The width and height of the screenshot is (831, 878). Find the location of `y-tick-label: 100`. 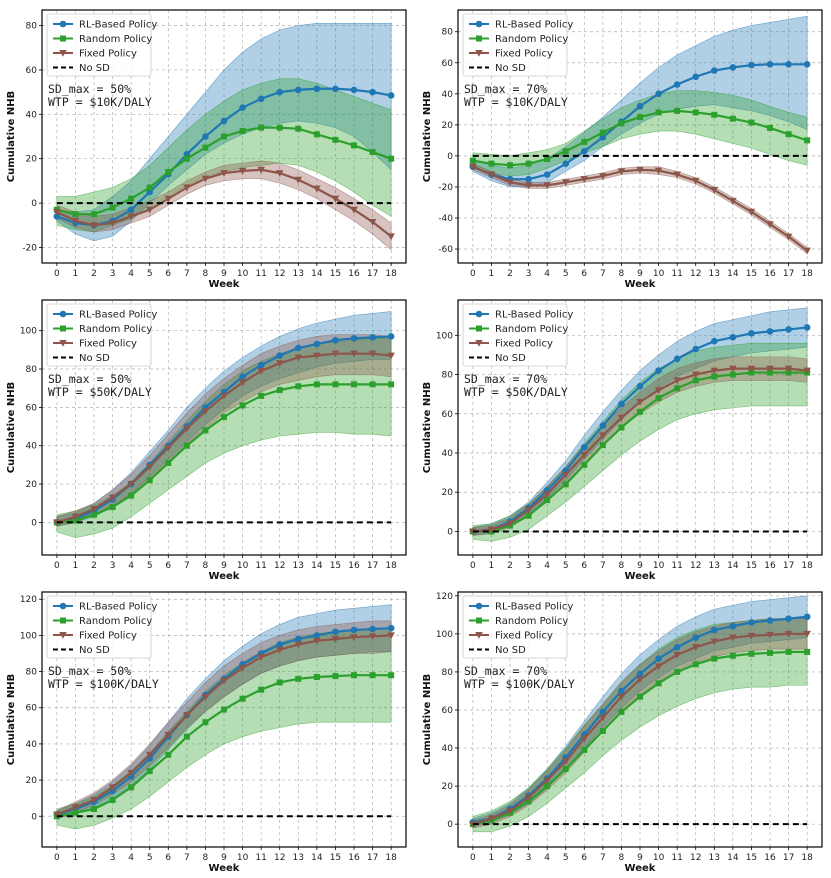

y-tick-label: 100 is located at coordinates (444, 635).